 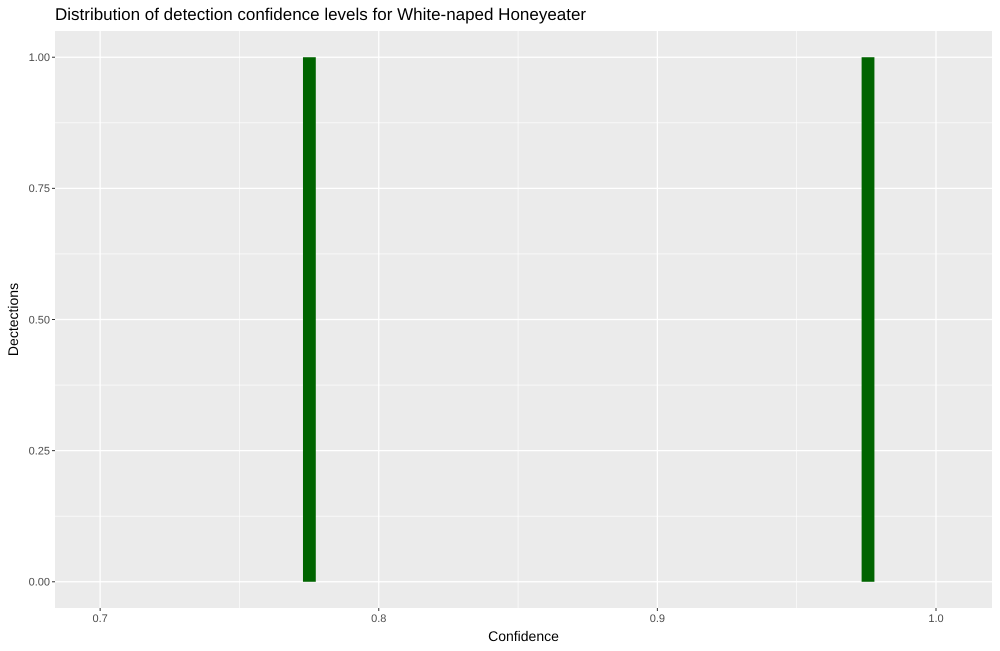 What do you see at coordinates (320, 14) in the screenshot?
I see `chart-title: Distribution of detection confidence levels for White-naped Honeyeater` at bounding box center [320, 14].